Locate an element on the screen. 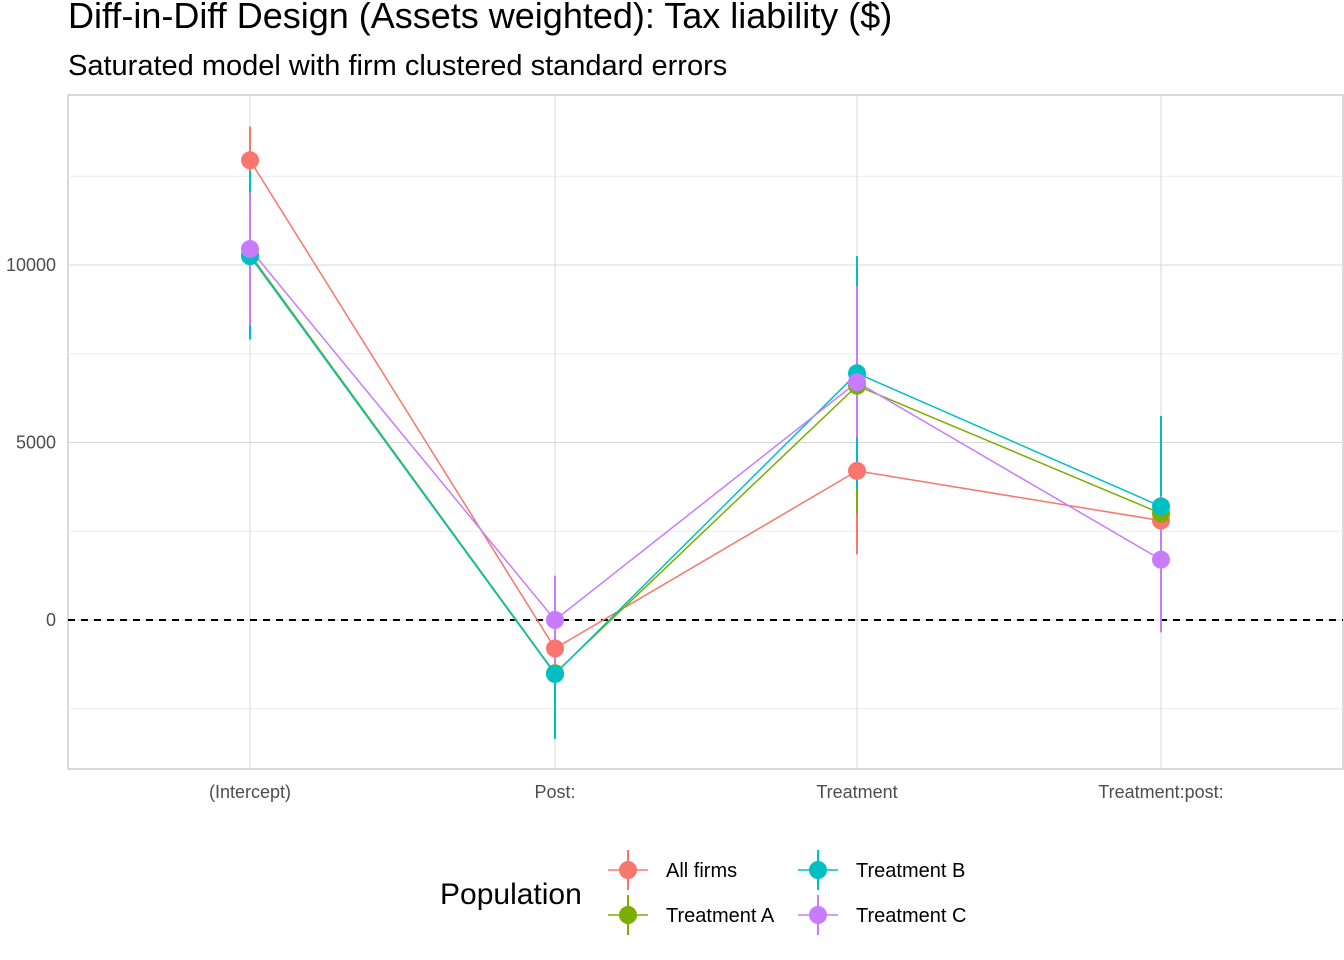  x-tick-label: (Intercept) is located at coordinates (250, 792).